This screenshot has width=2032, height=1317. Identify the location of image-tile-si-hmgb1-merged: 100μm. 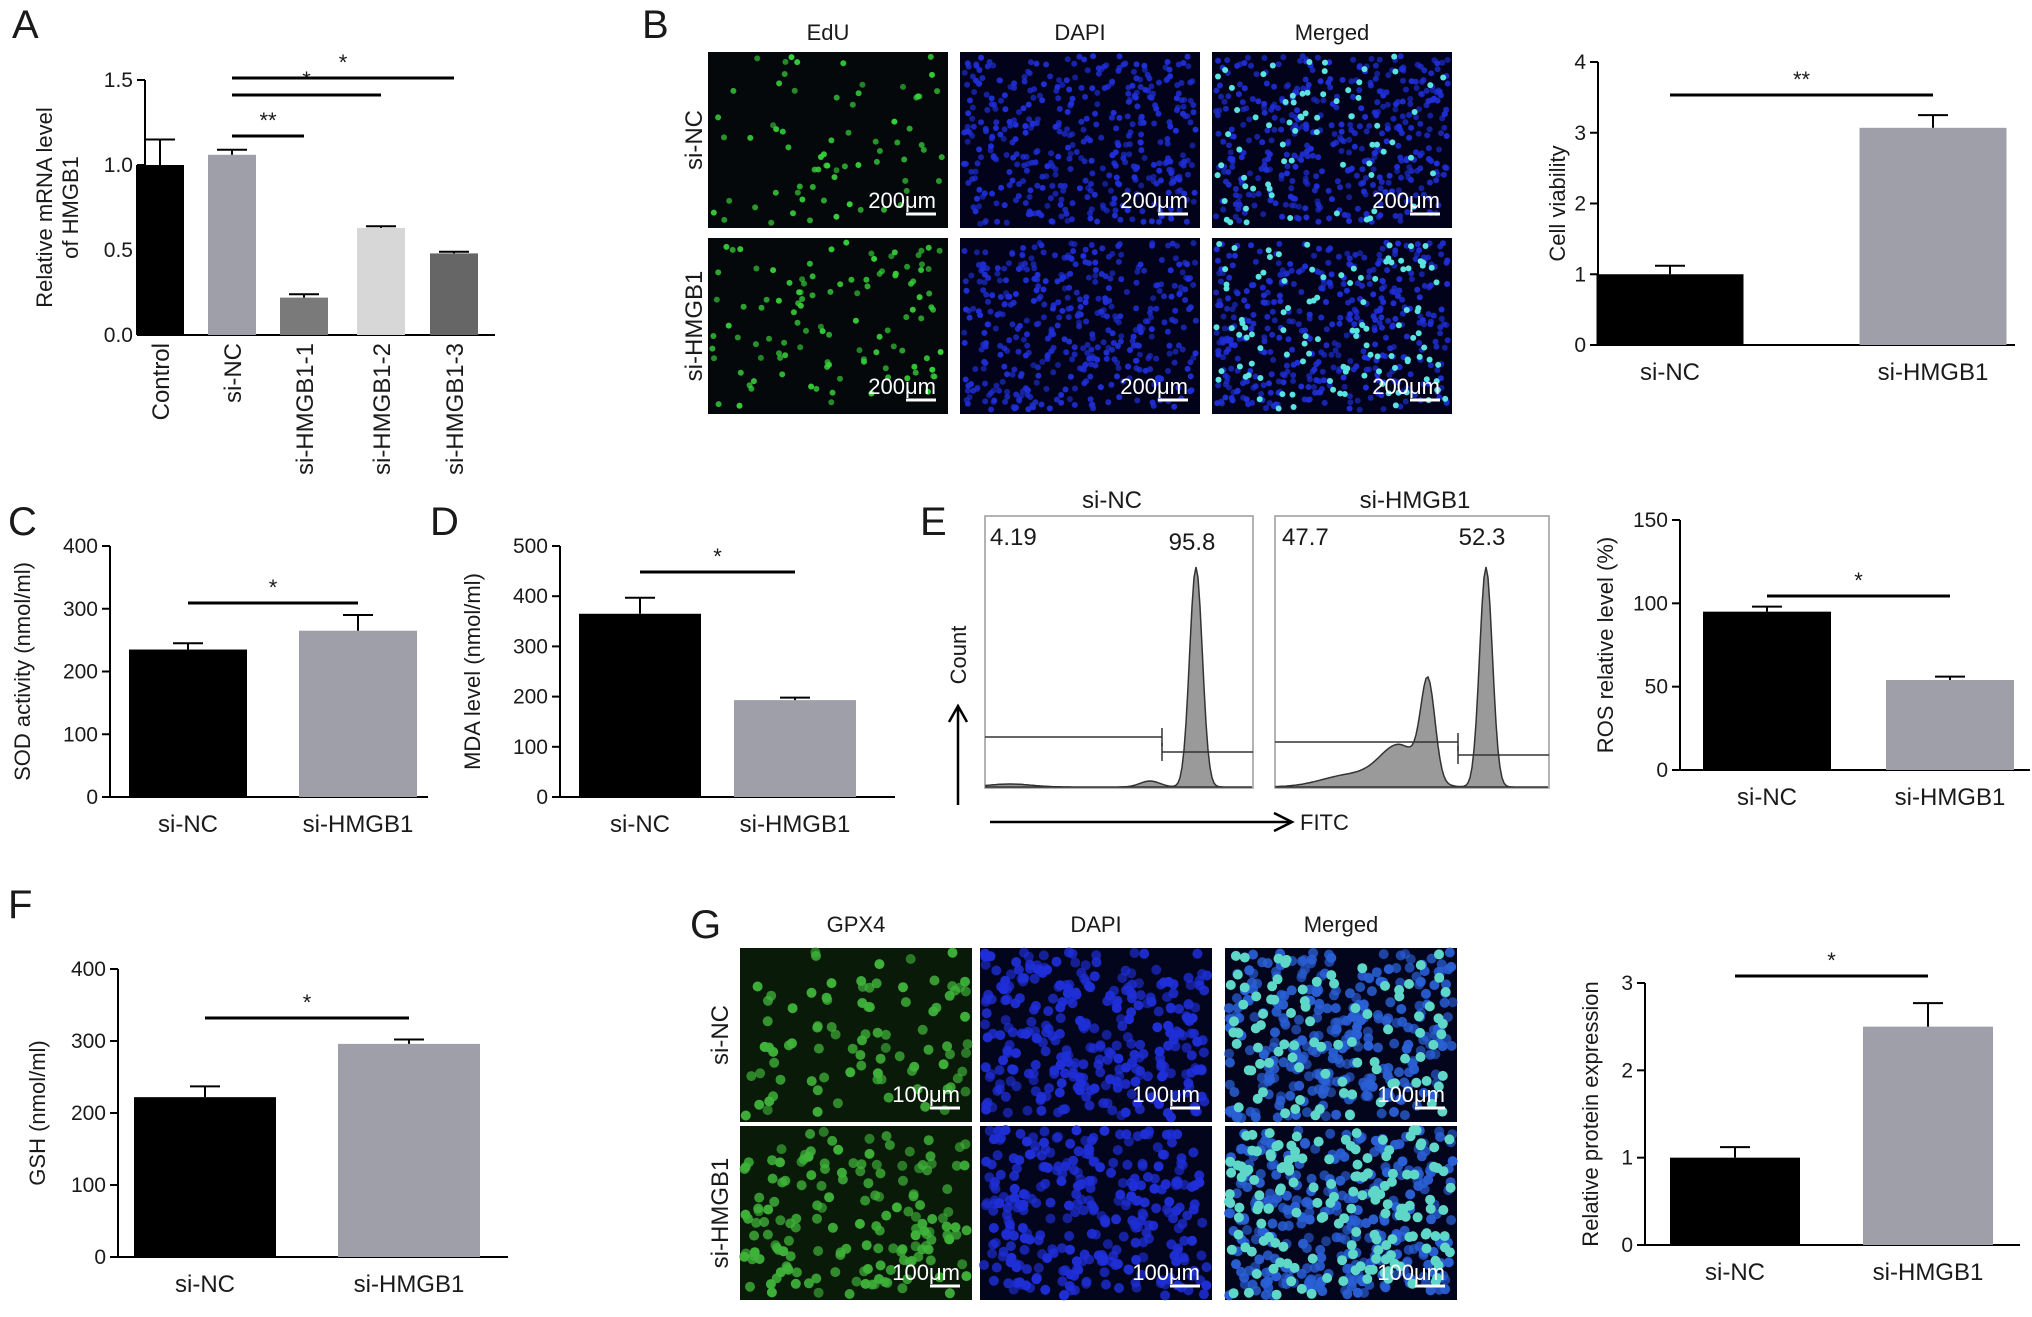
(1341, 1213).